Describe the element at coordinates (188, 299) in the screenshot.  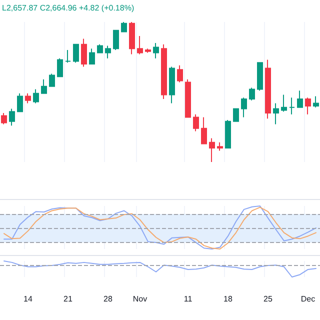
I see `x-tick-label: 11` at that location.